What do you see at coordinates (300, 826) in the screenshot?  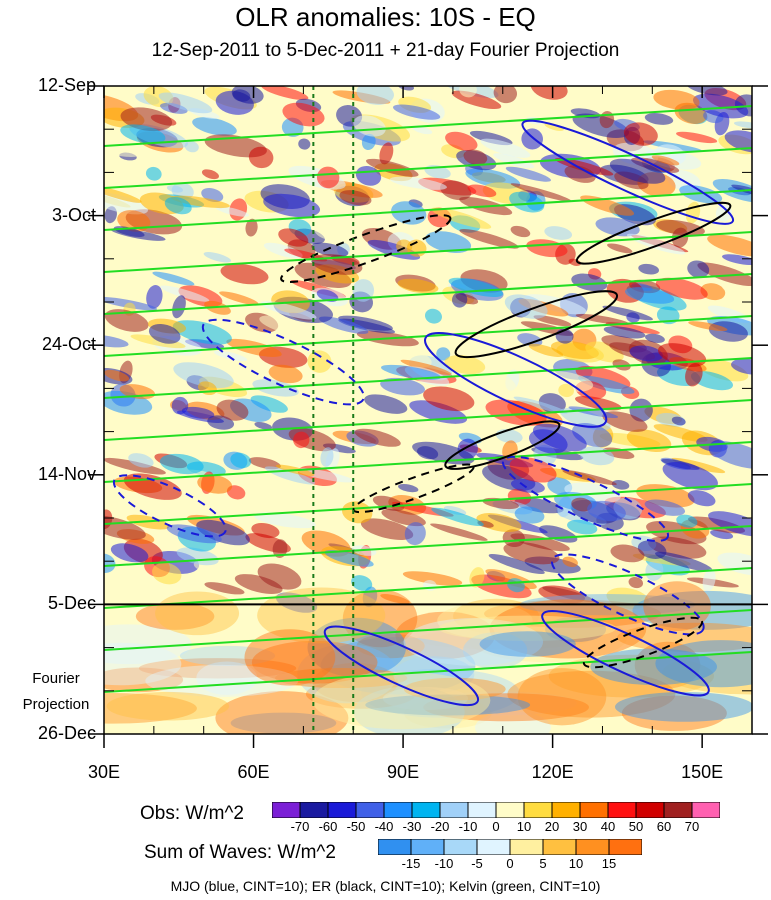 I see `colorbar-tick-label: -70` at bounding box center [300, 826].